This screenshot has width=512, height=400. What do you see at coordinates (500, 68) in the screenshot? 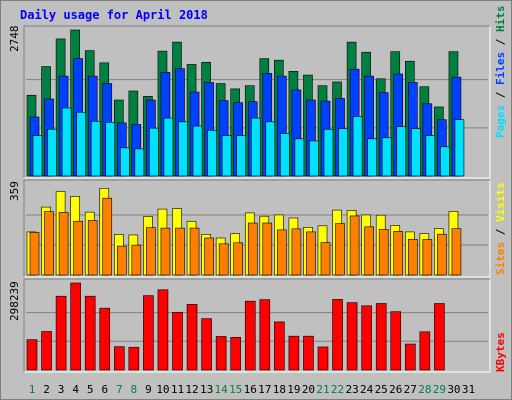
I see `legend-files: Files` at bounding box center [500, 68].